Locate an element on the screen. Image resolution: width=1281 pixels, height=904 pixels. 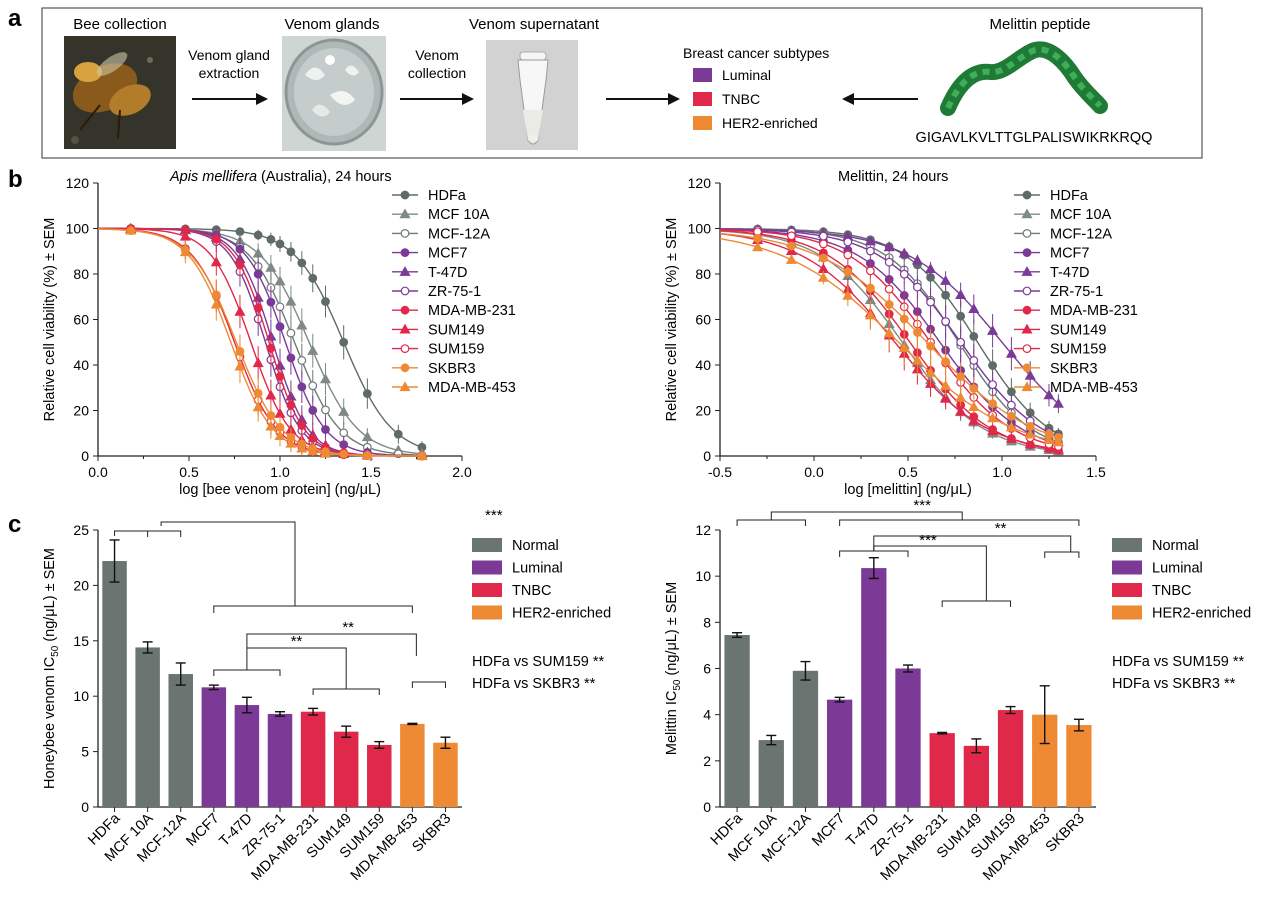
sig-stars: ** is located at coordinates (348, 627).